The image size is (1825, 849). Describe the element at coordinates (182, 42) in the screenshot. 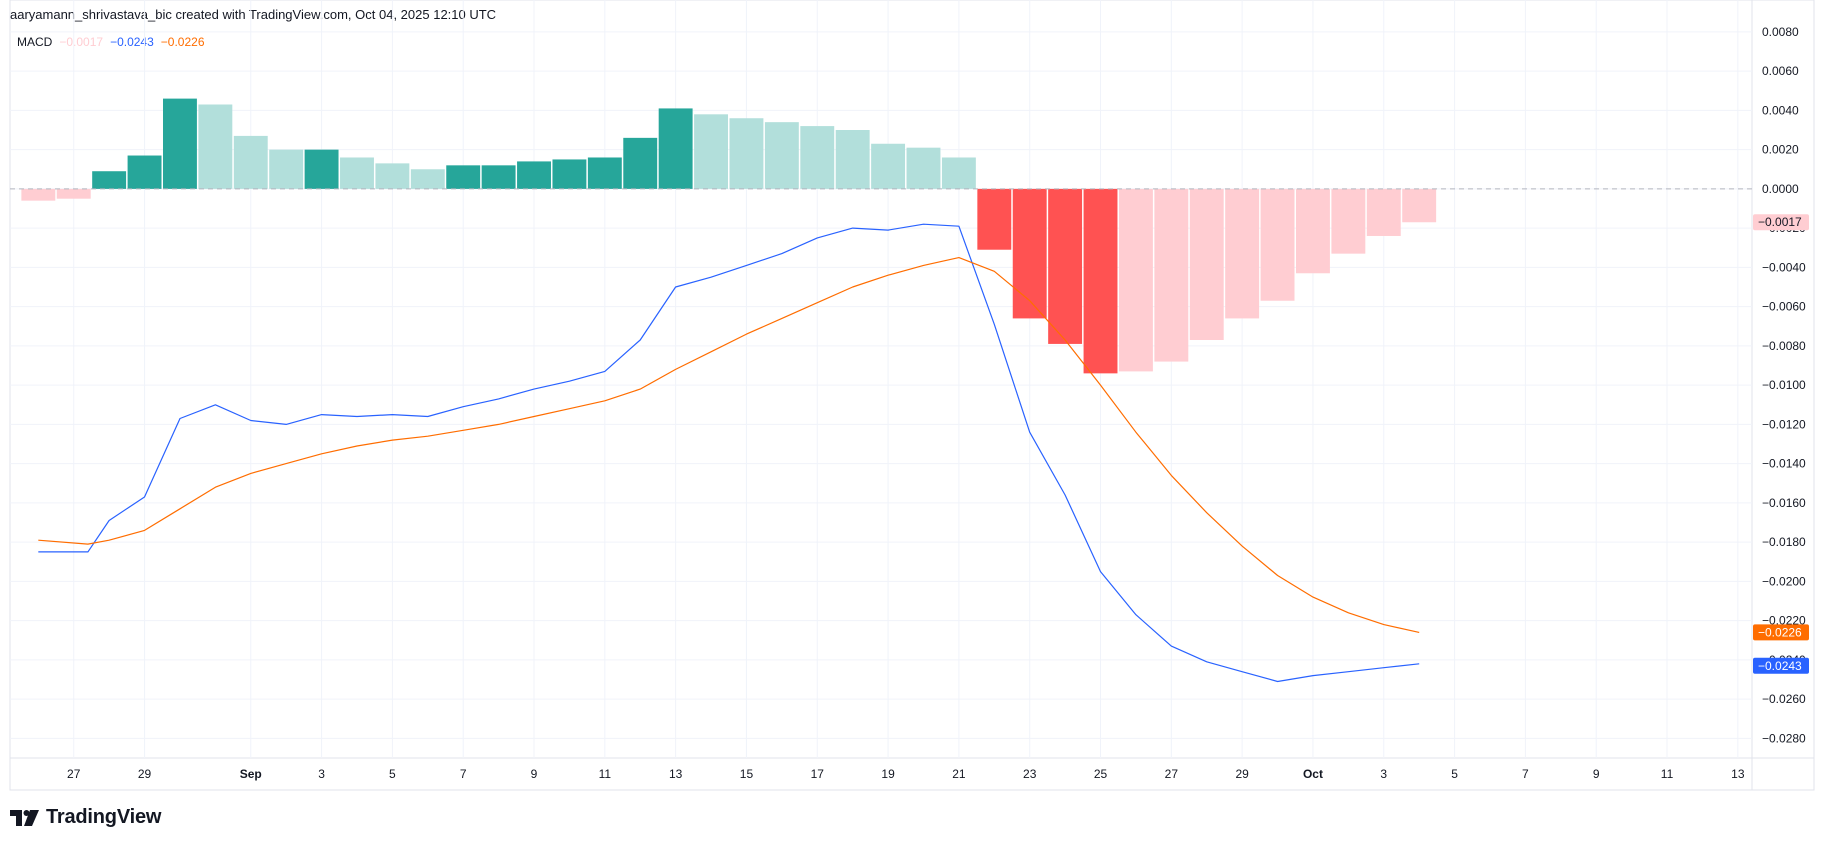

I see `legend-signal-value: −0.0226` at that location.